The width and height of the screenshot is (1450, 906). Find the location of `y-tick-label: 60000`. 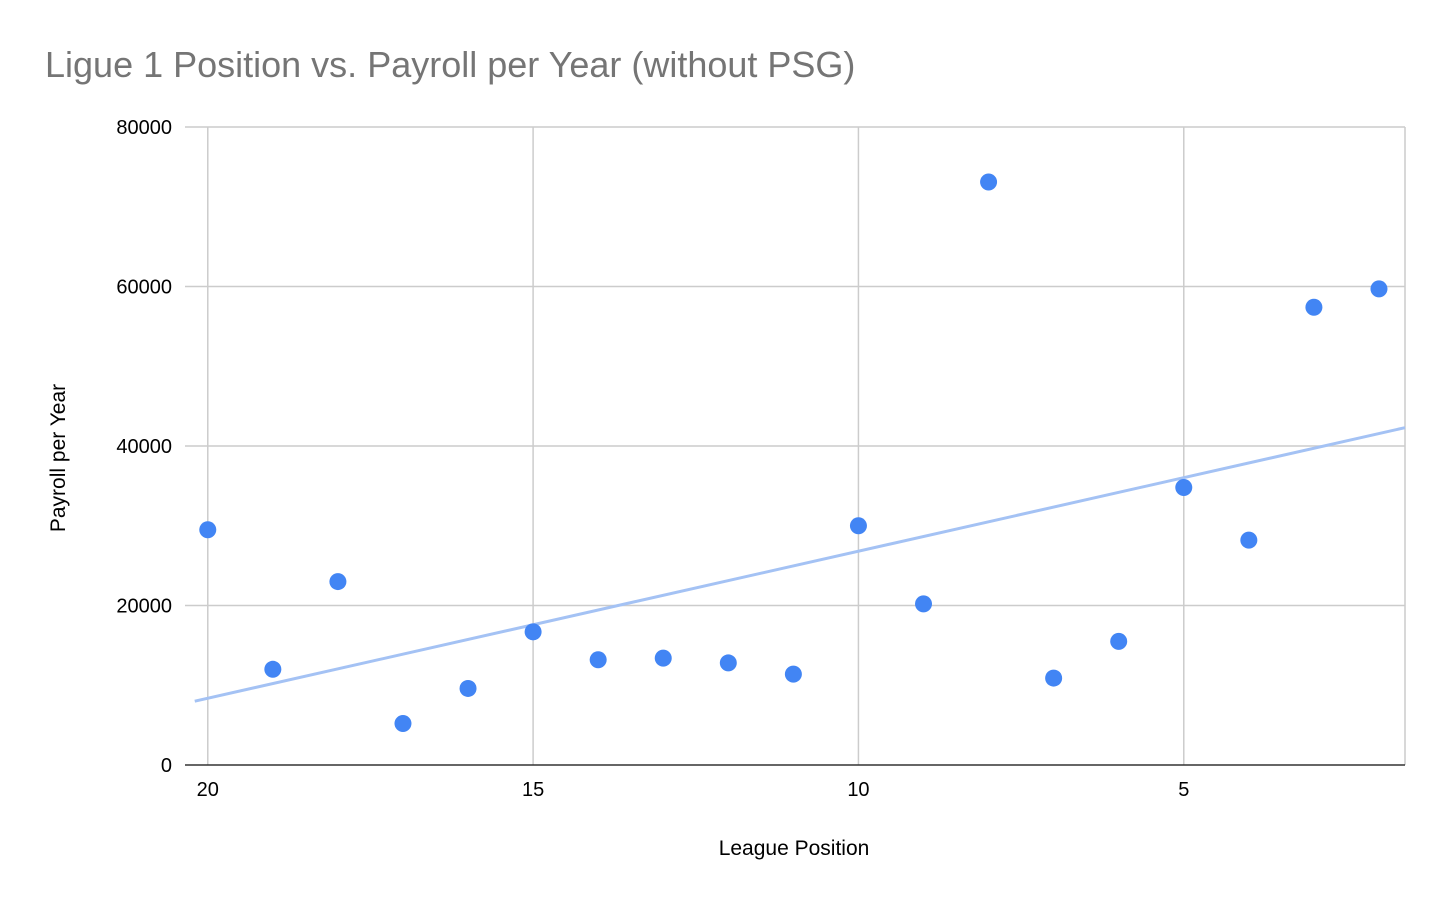

y-tick-label: 60000 is located at coordinates (144, 288).